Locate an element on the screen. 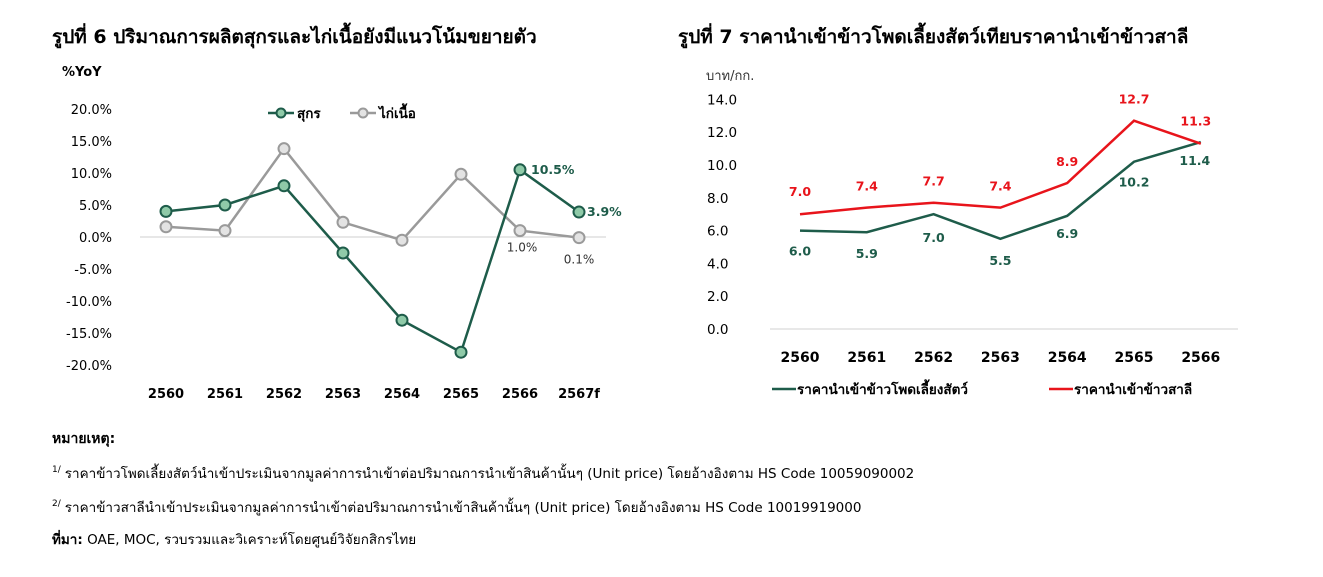 This screenshot has height=577, width=1323. chart2-data-label: 5.5 is located at coordinates (1000, 260).